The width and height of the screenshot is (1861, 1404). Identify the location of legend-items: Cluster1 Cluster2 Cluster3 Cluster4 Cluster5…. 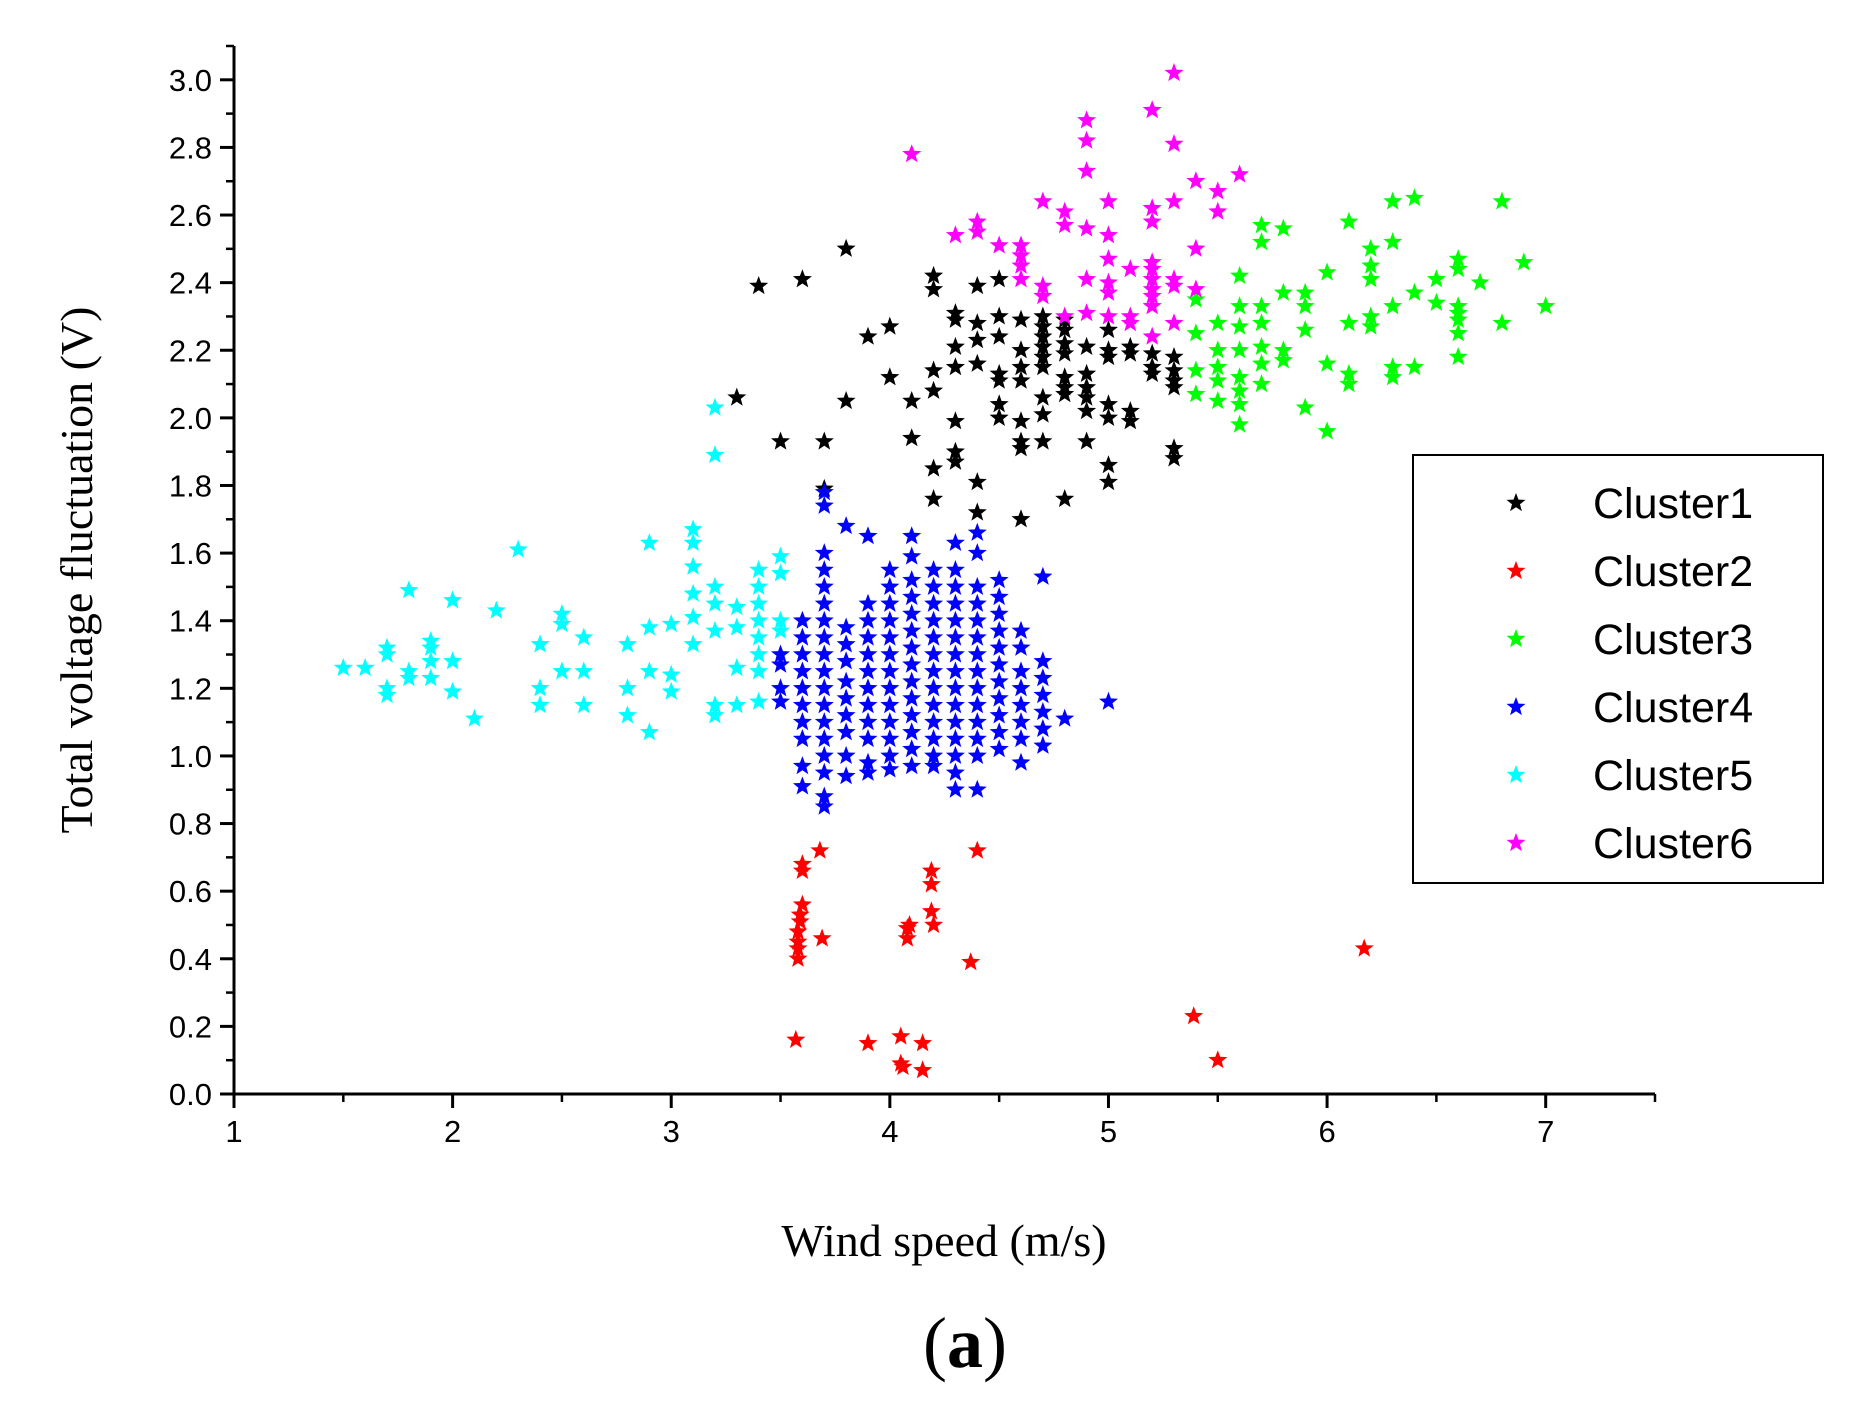
(1629, 674).